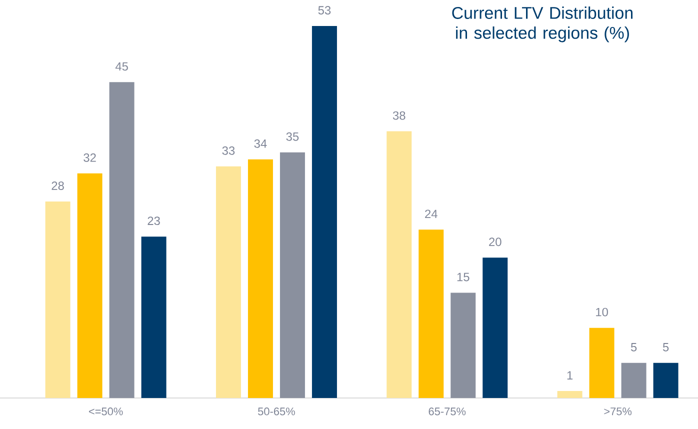 This screenshot has width=698, height=429. Describe the element at coordinates (121, 66) in the screenshot. I see `data-label: 45` at that location.